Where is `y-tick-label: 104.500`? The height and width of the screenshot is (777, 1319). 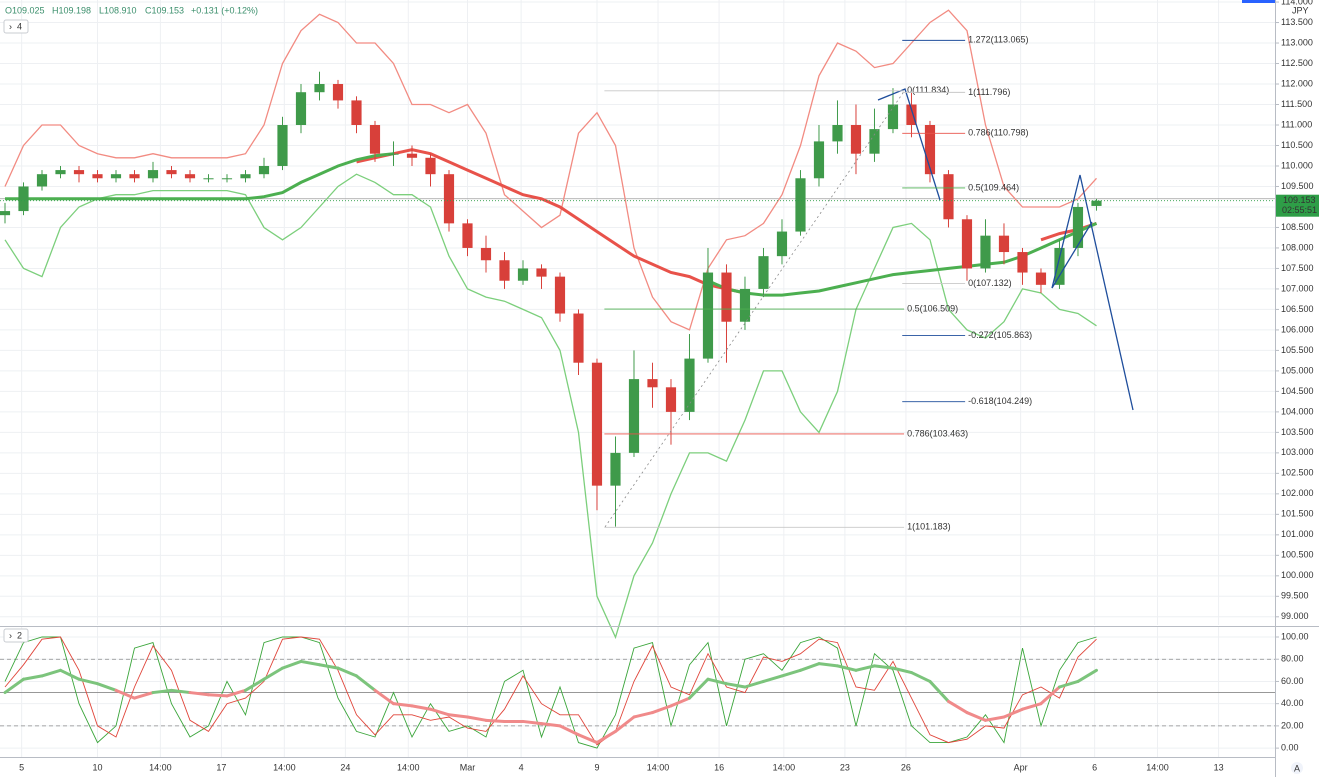 y-tick-label: 104.500 is located at coordinates (1297, 391).